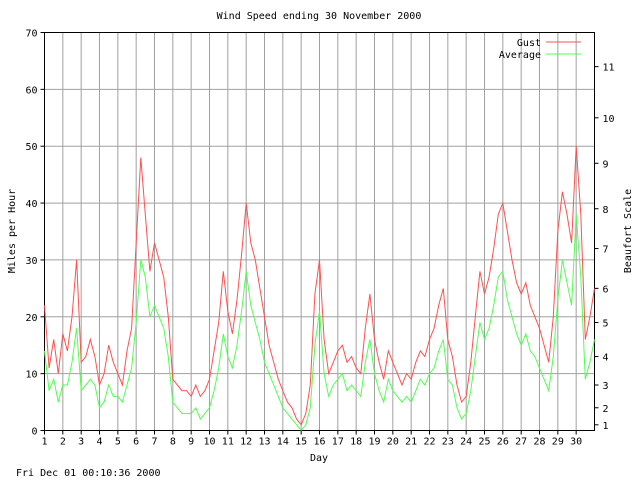 The height and width of the screenshot is (480, 640). What do you see at coordinates (393, 442) in the screenshot?
I see `x-tick-label: 20` at bounding box center [393, 442].